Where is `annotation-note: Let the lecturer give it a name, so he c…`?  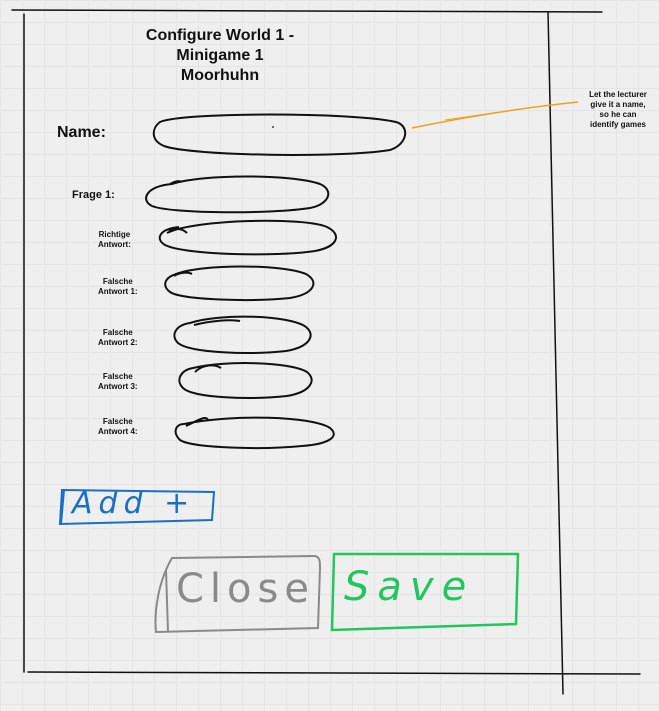 annotation-note: Let the lecturer give it a name, so he c… is located at coordinates (618, 109).